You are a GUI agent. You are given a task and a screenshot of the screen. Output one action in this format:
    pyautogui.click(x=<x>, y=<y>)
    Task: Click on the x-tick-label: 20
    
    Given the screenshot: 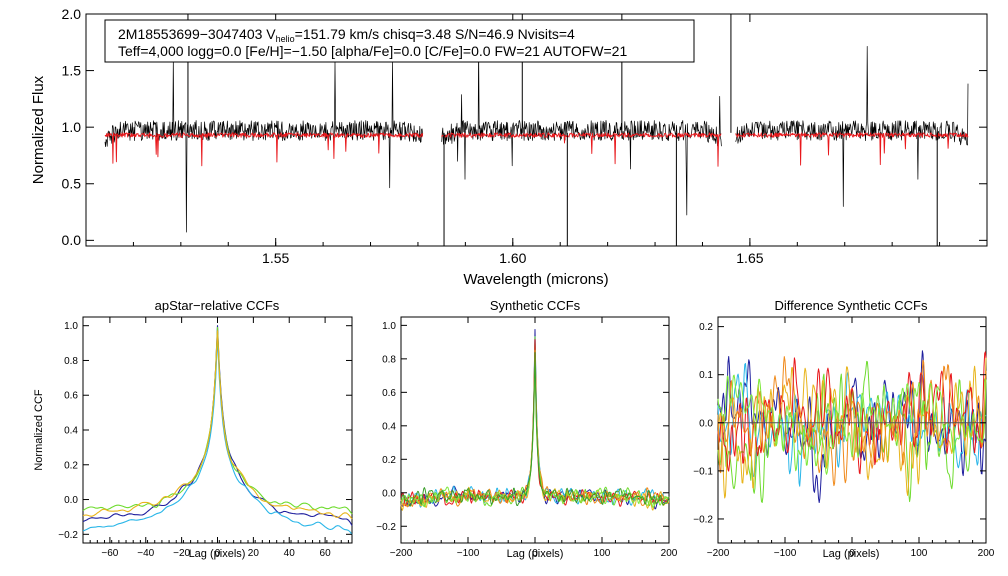 What is the action you would take?
    pyautogui.click(x=254, y=553)
    